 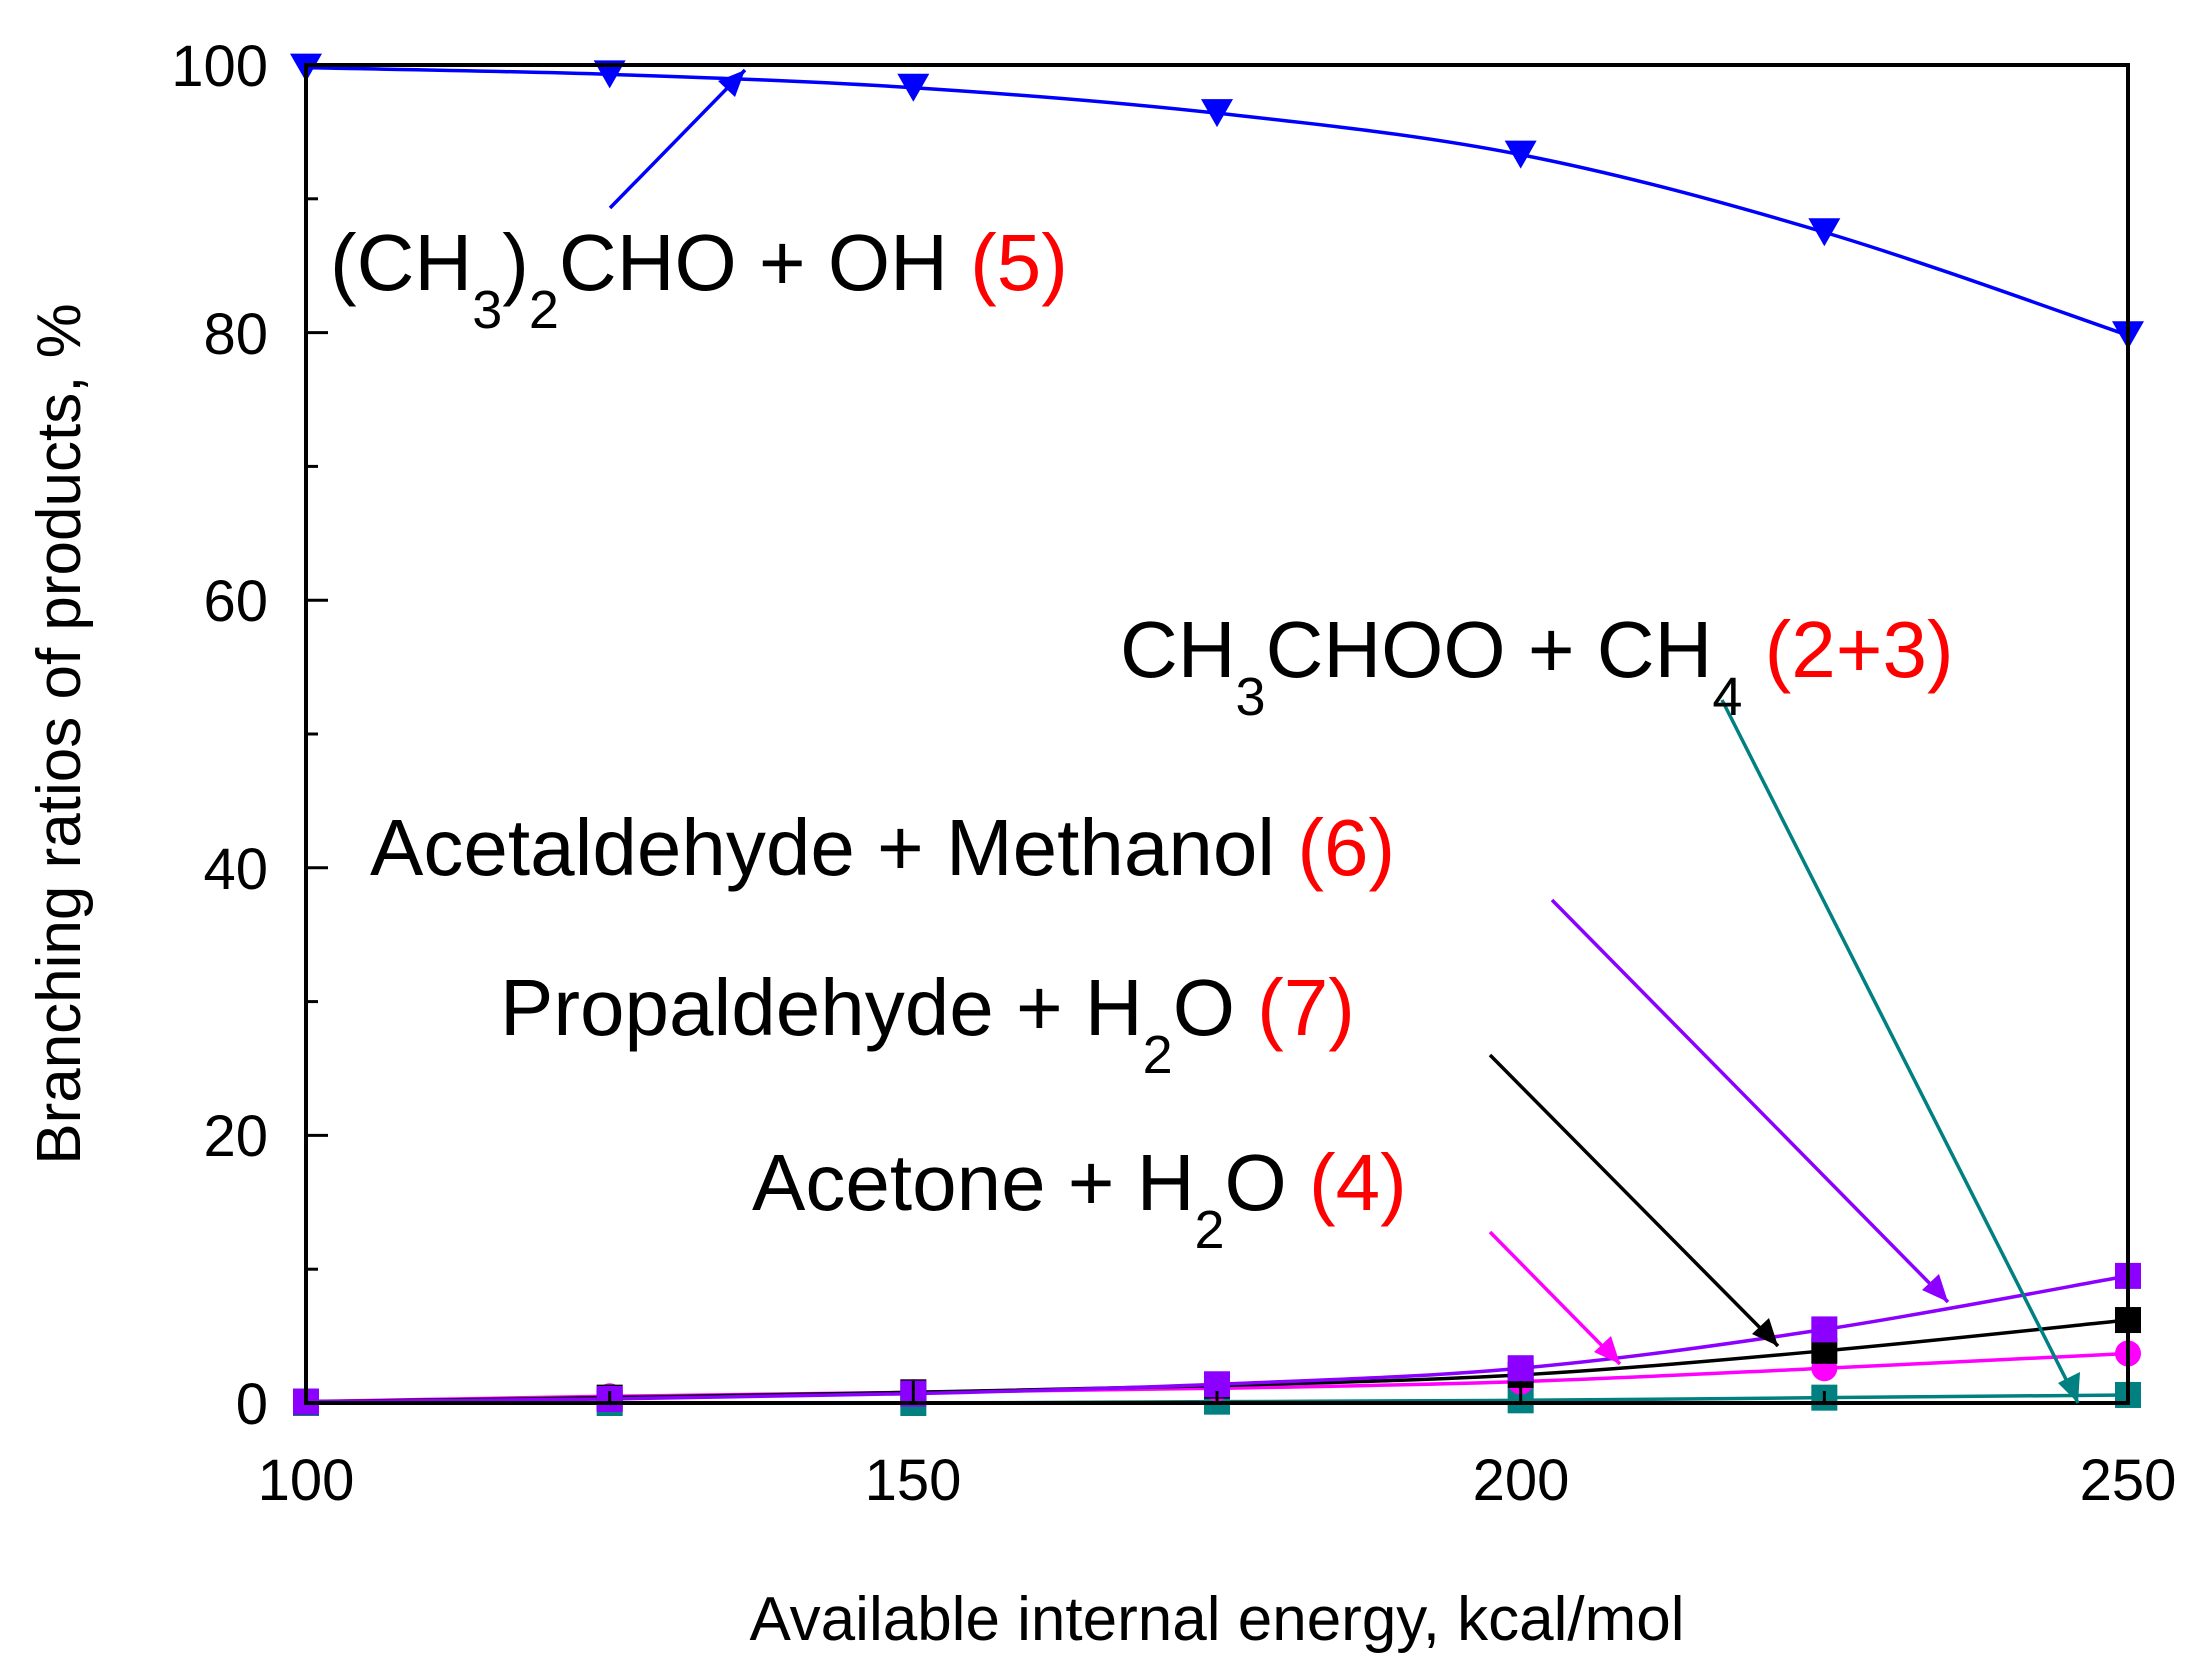 I want to click on x-axis-title: Available internal energy, kcal/mol, so click(x=1216, y=1619).